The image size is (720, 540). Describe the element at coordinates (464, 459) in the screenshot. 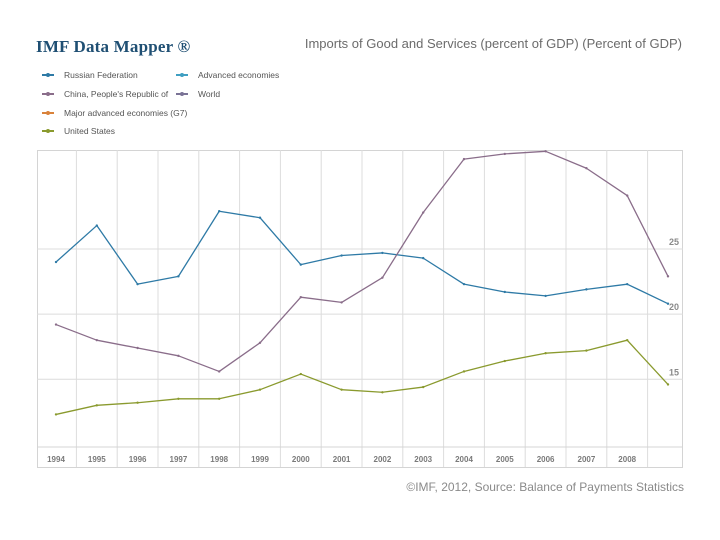

I see `x-tick-label: 2004` at that location.